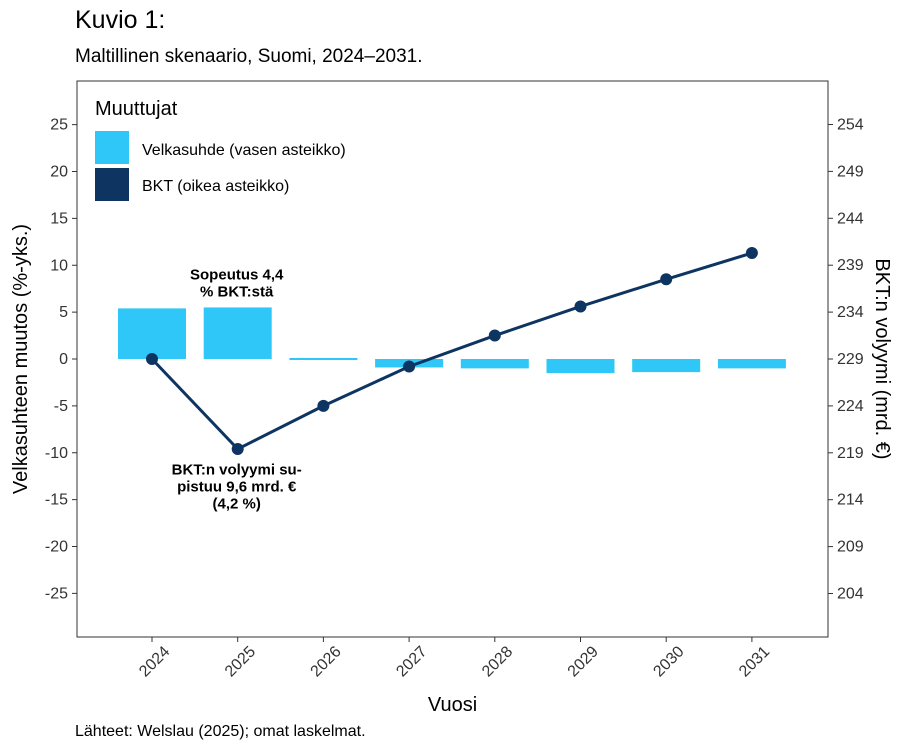 The image size is (908, 756). I want to click on left-tick-label: -10, so click(56, 453).